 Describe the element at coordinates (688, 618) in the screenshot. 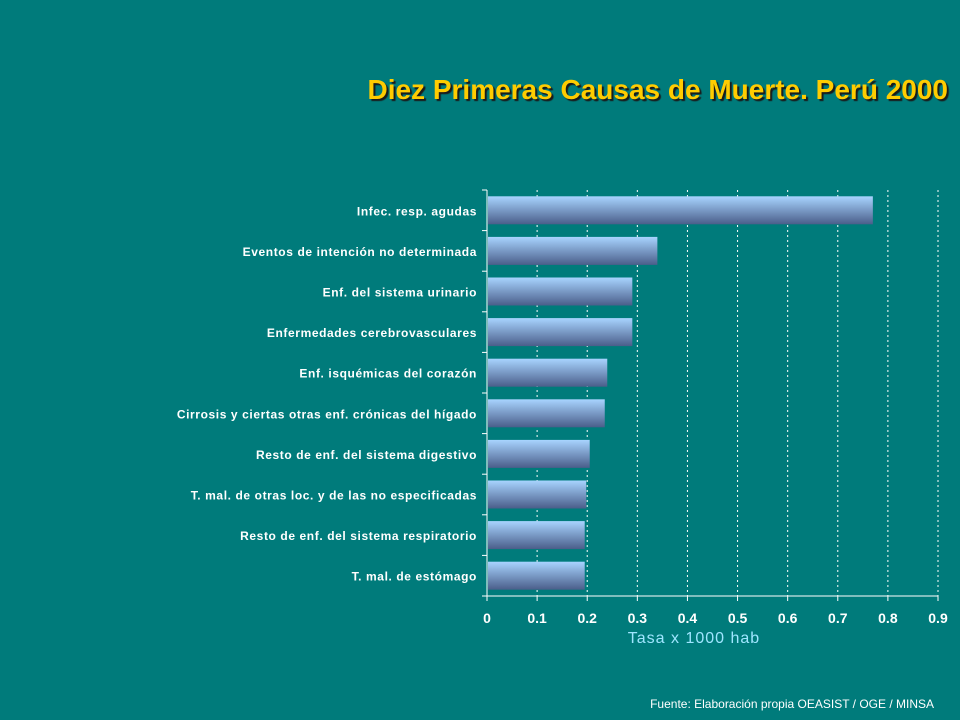

I see `x-tick-label: 0.4` at that location.